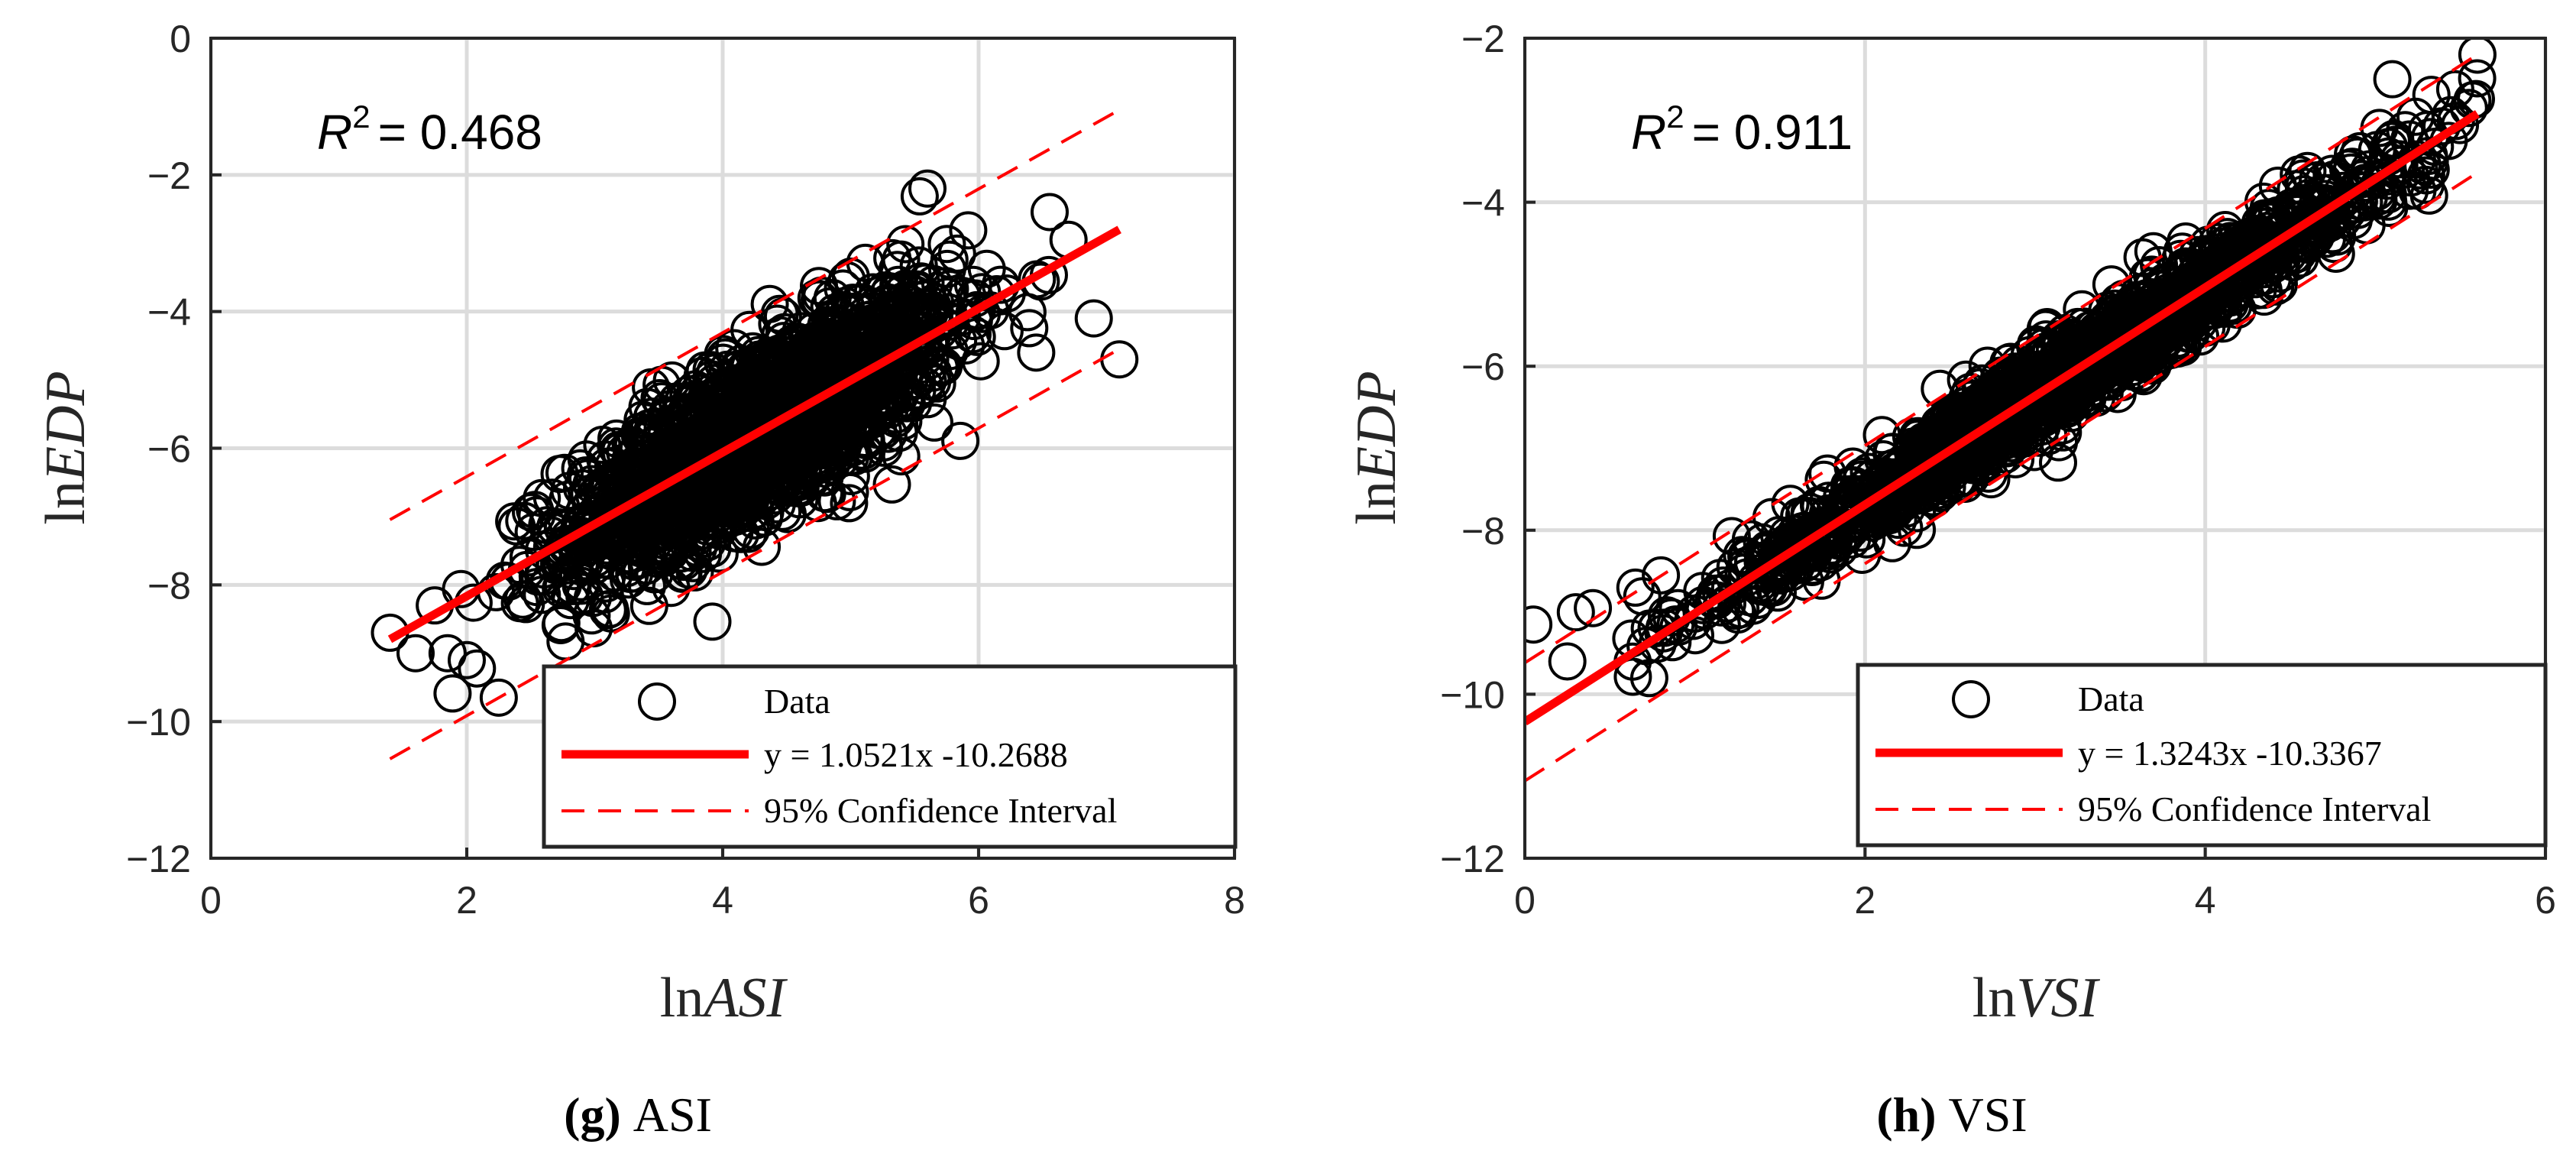  Describe the element at coordinates (940, 811) in the screenshot. I see `legend-label-ci: 95% Confidence Interval` at that location.